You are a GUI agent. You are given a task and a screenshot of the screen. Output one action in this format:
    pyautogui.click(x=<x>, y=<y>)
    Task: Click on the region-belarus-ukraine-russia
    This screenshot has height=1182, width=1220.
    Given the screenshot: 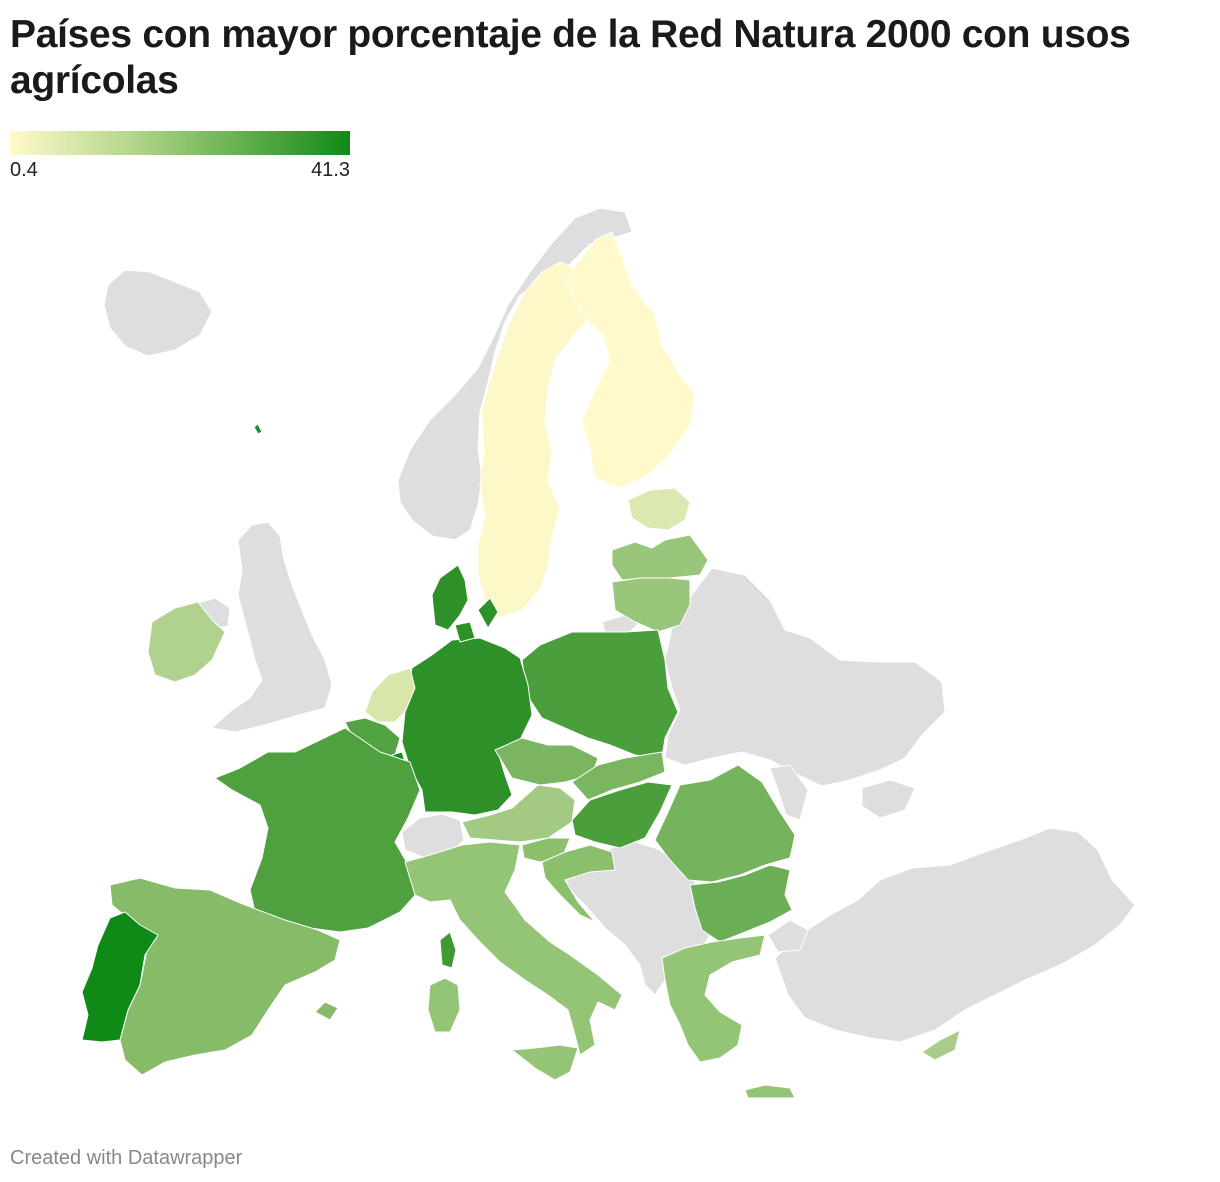 What is the action you would take?
    pyautogui.click(x=805, y=677)
    